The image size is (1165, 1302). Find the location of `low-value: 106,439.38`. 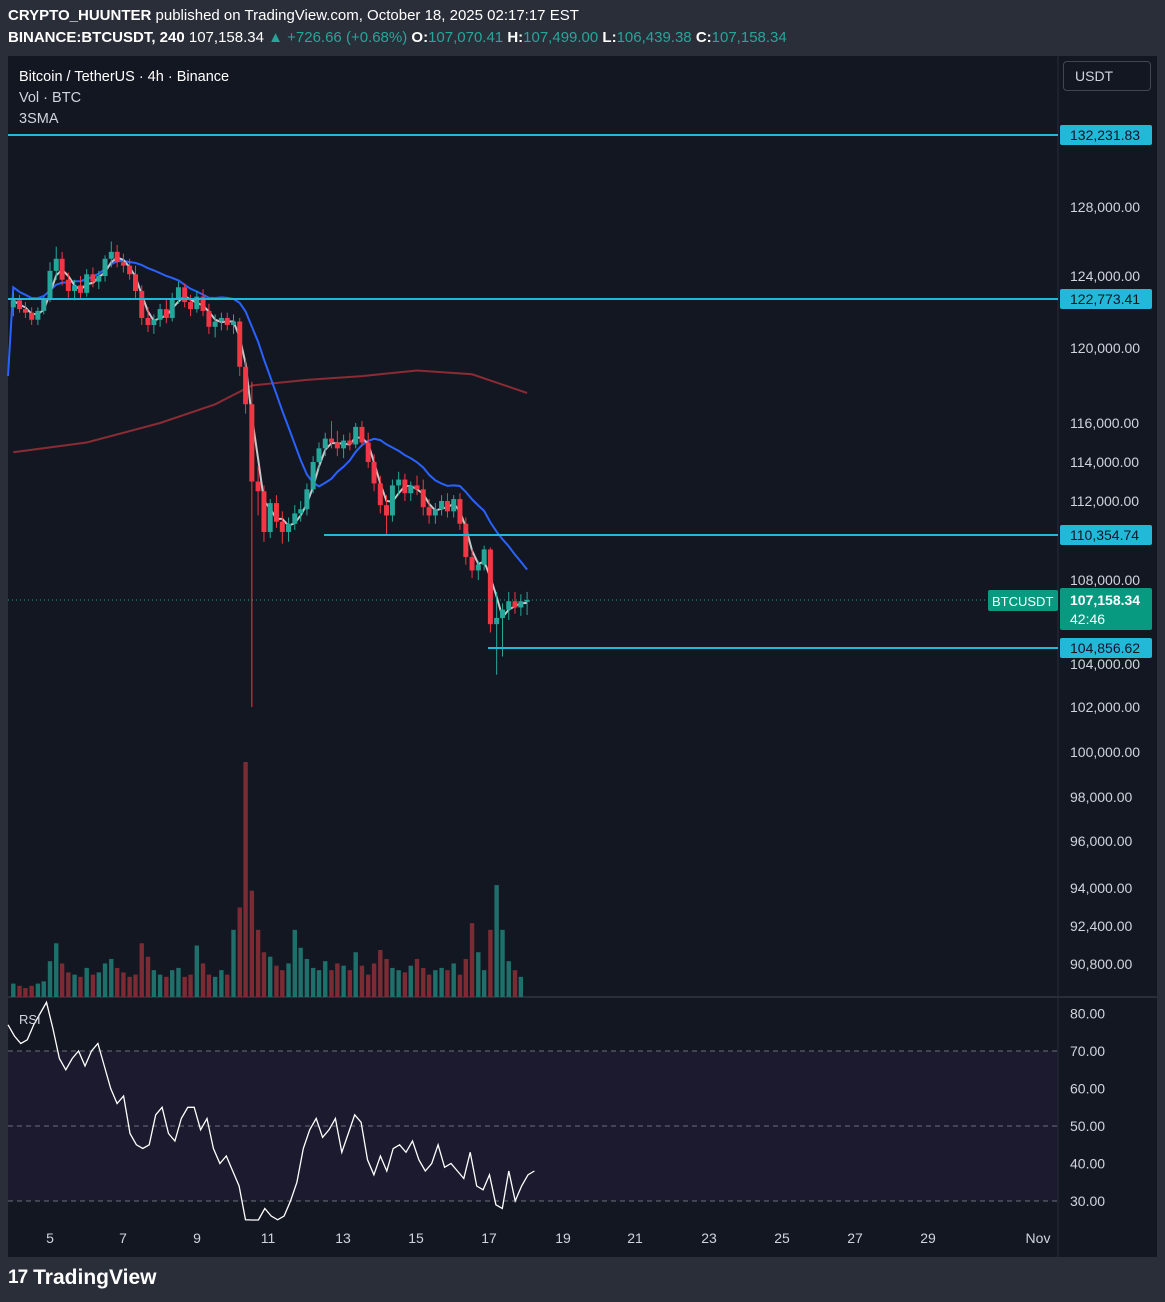

low-value: 106,439.38 is located at coordinates (654, 37).